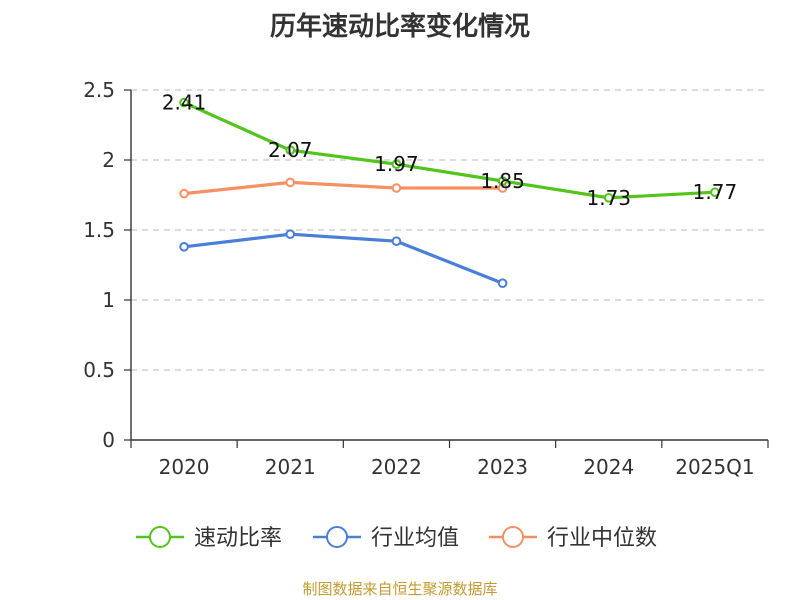 The image size is (800, 600). Describe the element at coordinates (99, 370) in the screenshot. I see `y-tick-label: 0.5` at that location.